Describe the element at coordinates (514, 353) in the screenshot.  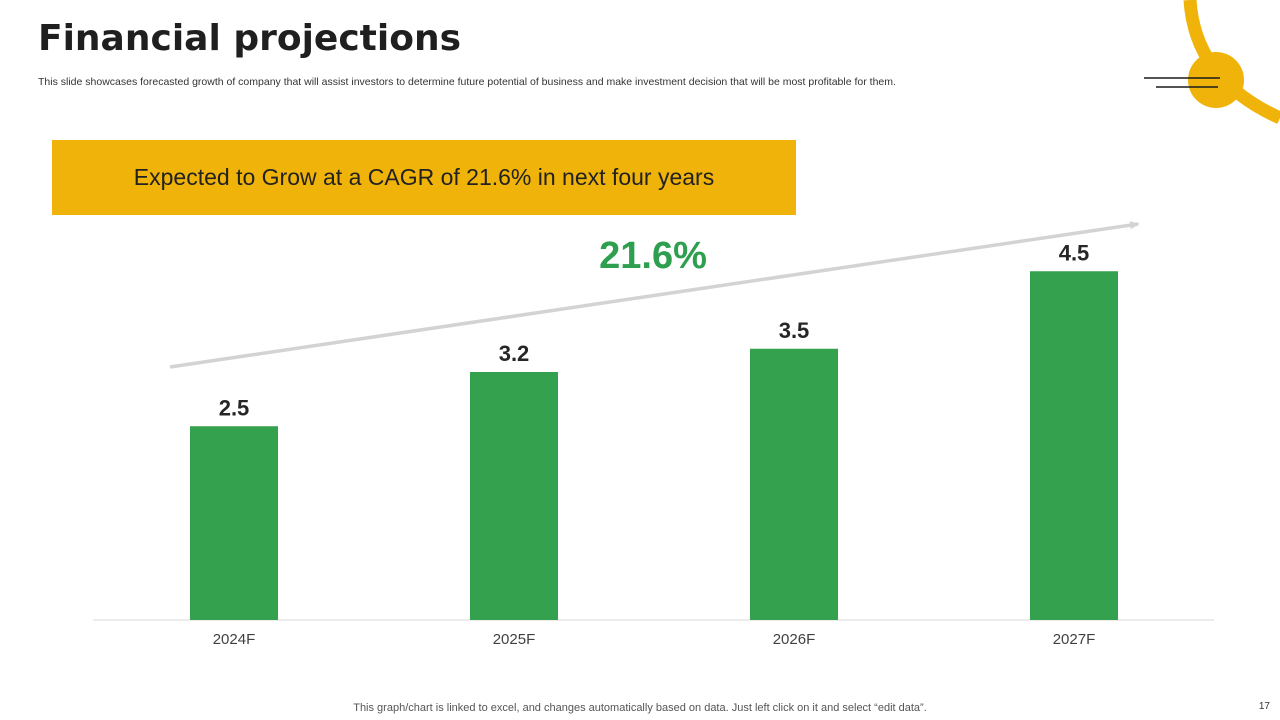
I see `data-label-2025F: 3.2` at that location.